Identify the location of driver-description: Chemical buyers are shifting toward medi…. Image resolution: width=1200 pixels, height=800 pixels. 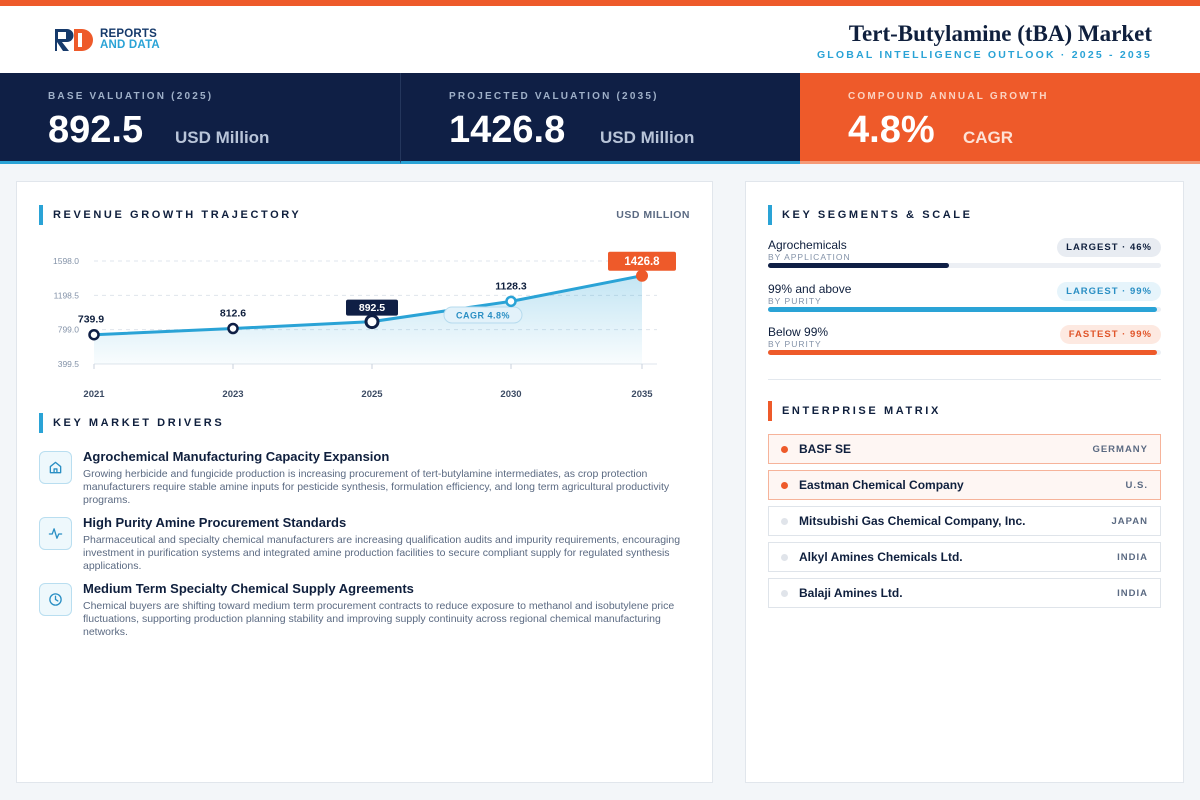
(379, 619).